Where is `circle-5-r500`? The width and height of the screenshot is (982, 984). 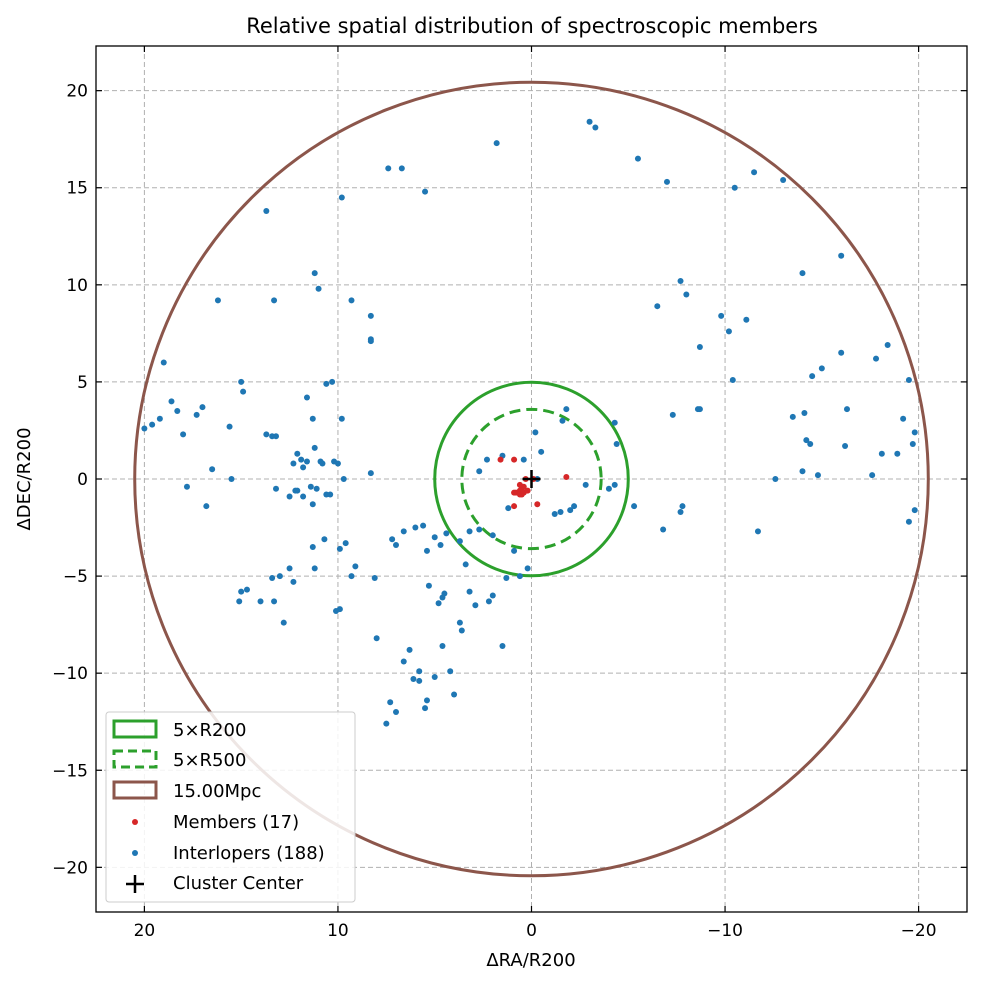 circle-5-r500 is located at coordinates (531, 479).